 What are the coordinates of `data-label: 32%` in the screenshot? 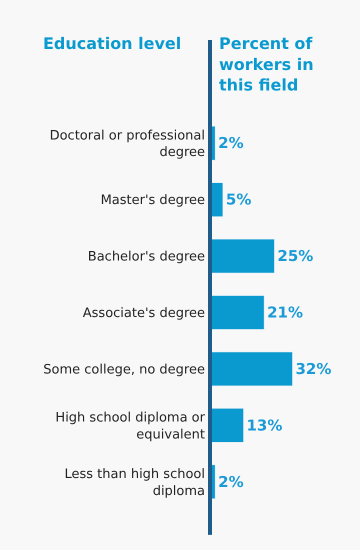 It's located at (313, 369).